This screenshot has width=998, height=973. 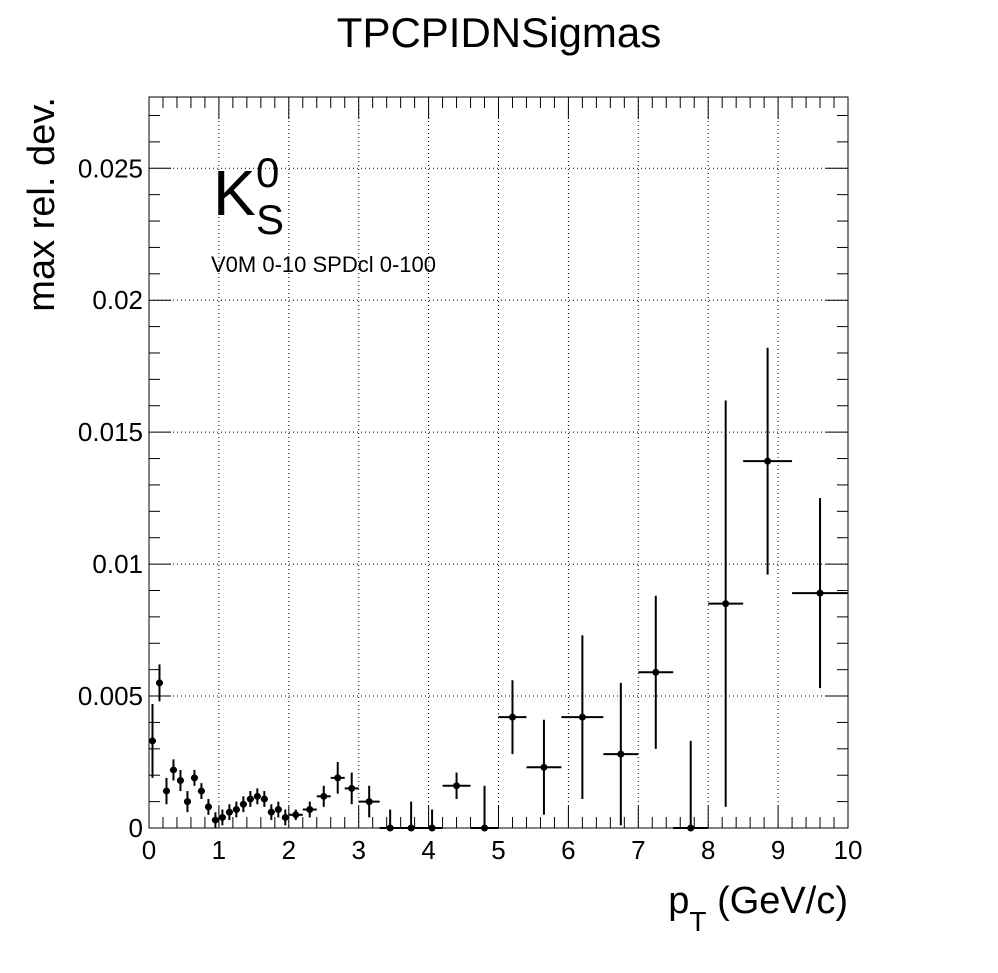 I want to click on x-tick-label: 8, so click(x=708, y=850).